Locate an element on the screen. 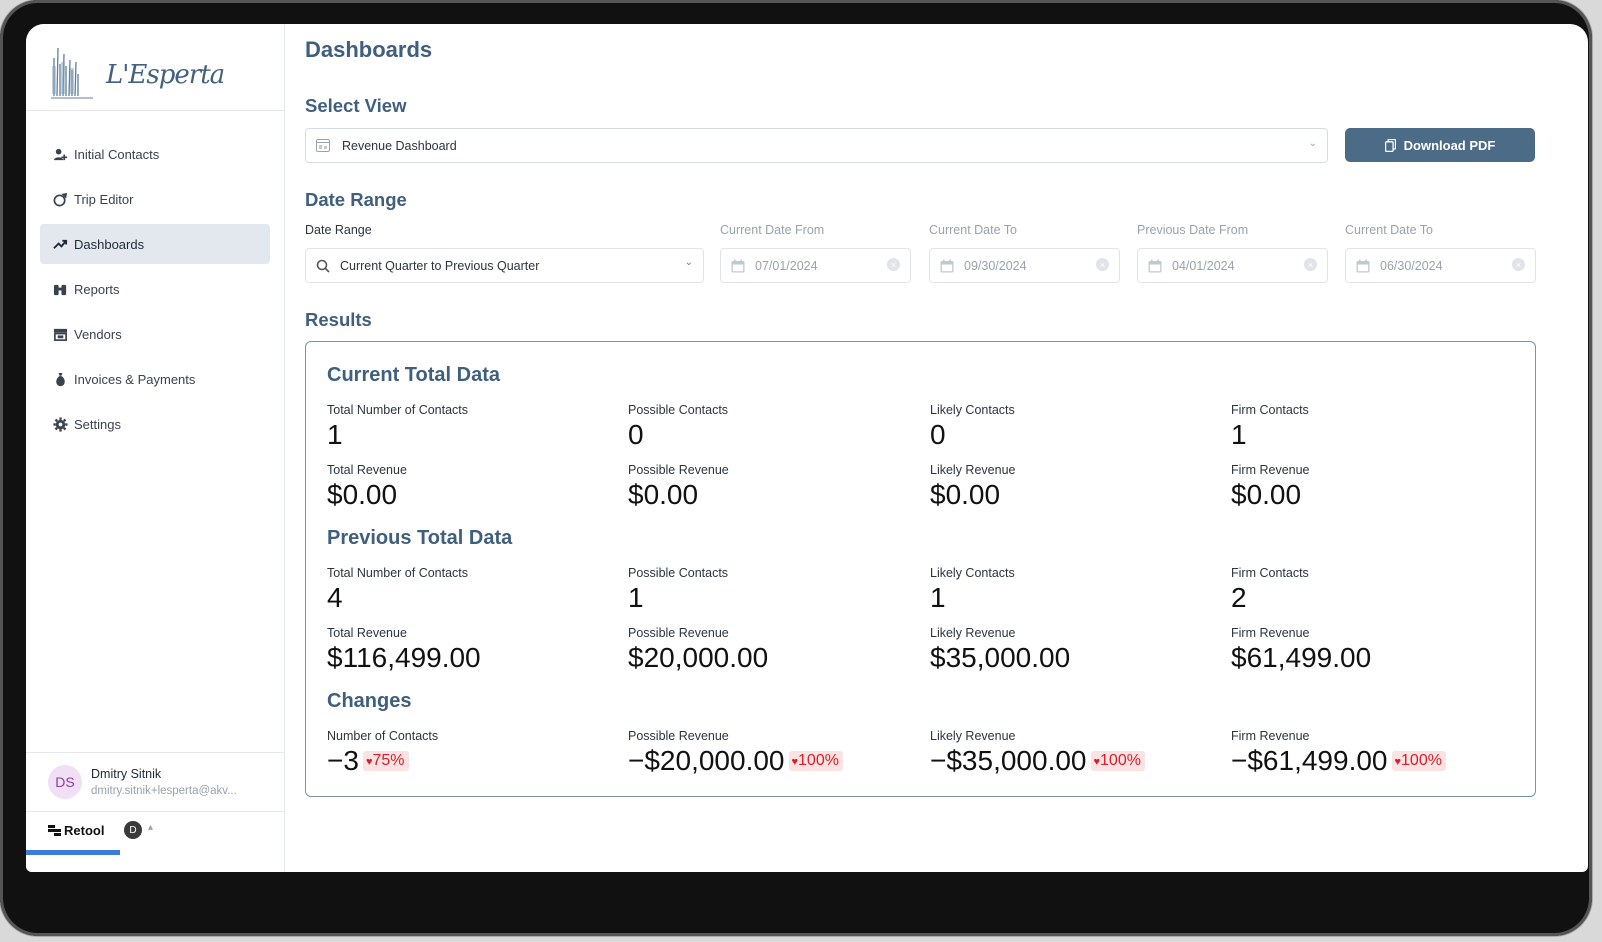 This screenshot has width=1602, height=942. dashboard-icon is located at coordinates (323, 145).